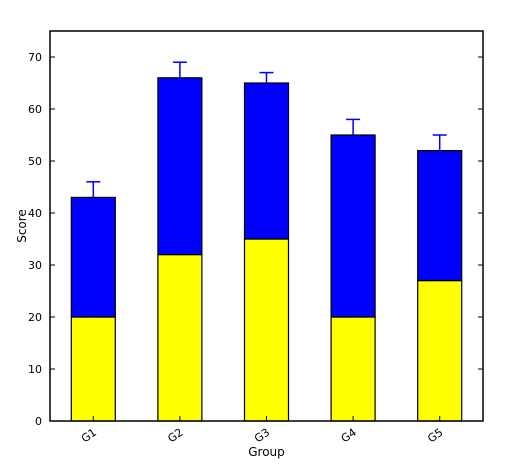  Describe the element at coordinates (22, 226) in the screenshot. I see `y-axis-label: Score` at that location.